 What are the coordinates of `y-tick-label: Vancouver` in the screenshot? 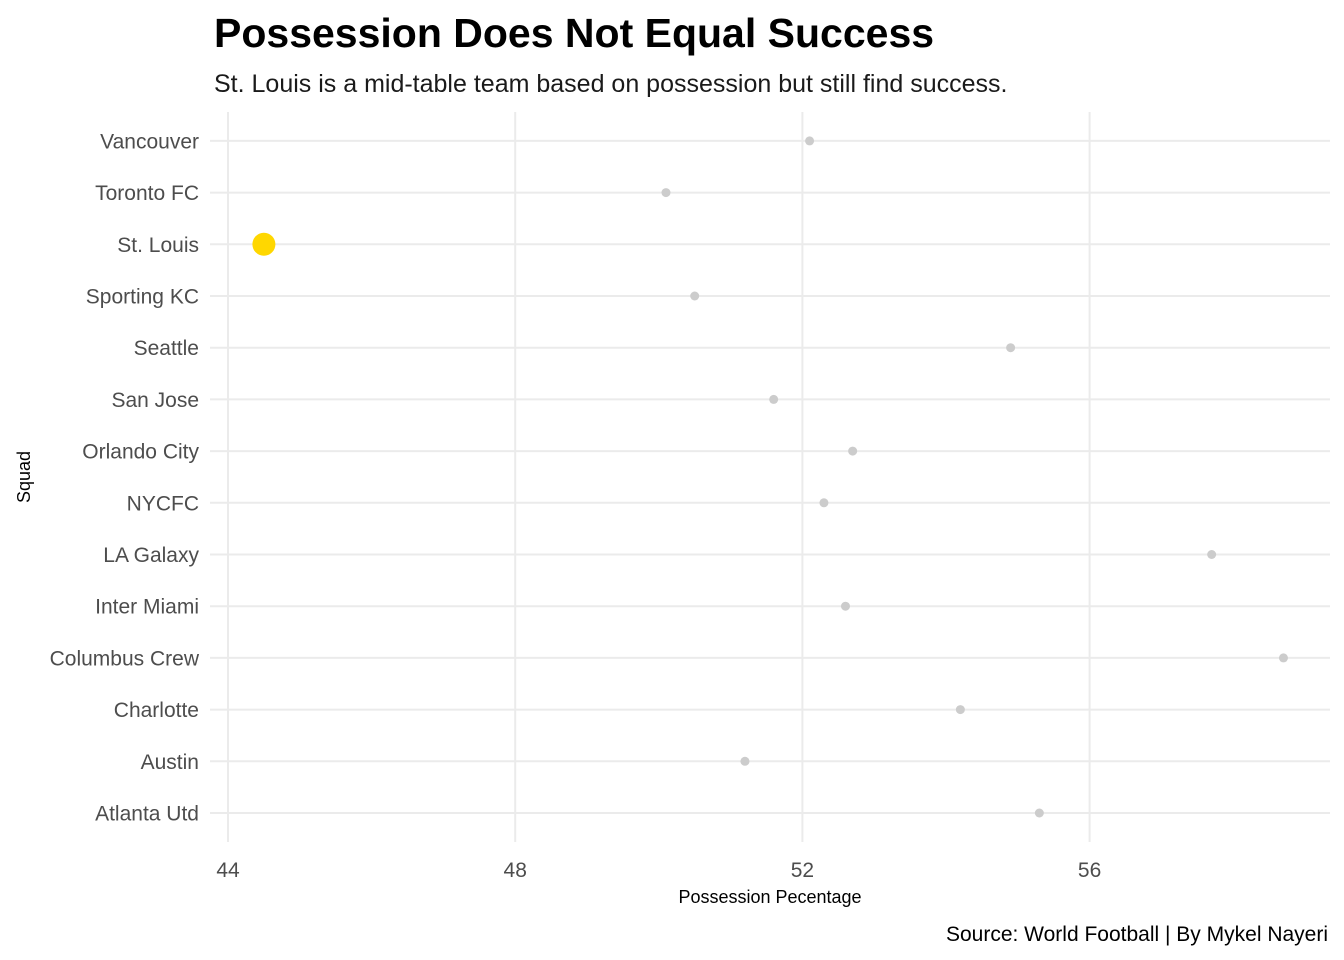 It's located at (149, 141).